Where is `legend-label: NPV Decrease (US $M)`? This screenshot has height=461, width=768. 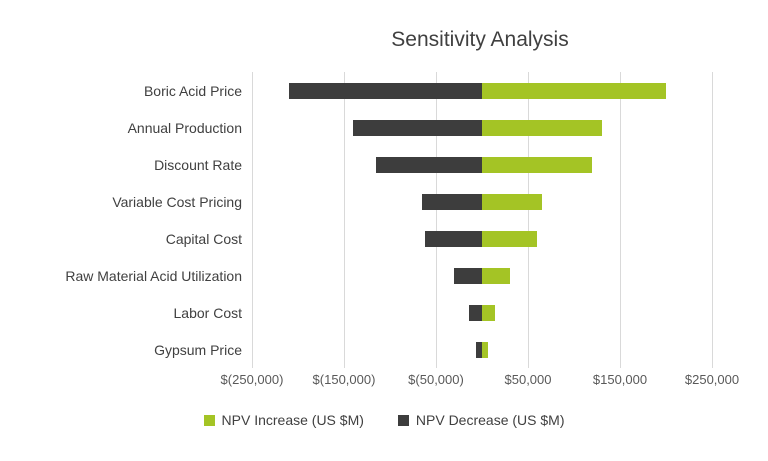
legend-label: NPV Decrease (US $M) is located at coordinates (490, 420).